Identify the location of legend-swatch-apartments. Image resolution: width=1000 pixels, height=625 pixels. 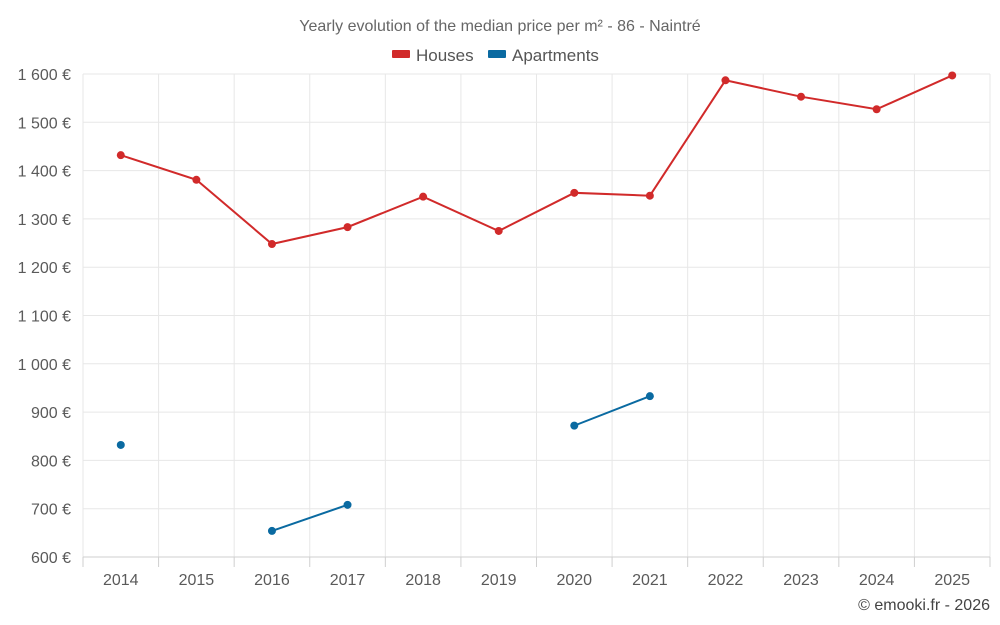
(497, 54).